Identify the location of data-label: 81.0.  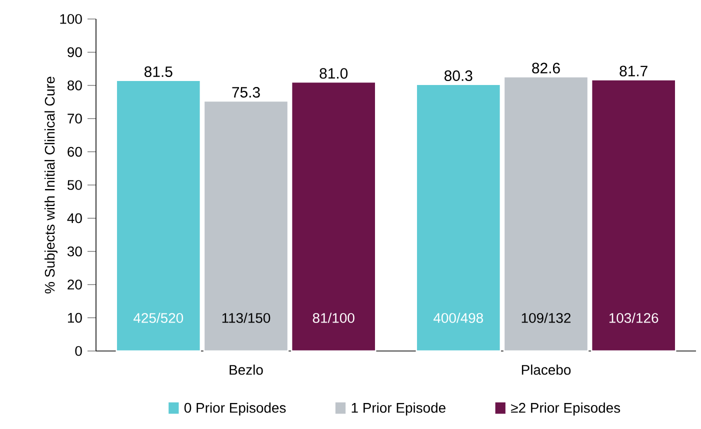
(334, 73).